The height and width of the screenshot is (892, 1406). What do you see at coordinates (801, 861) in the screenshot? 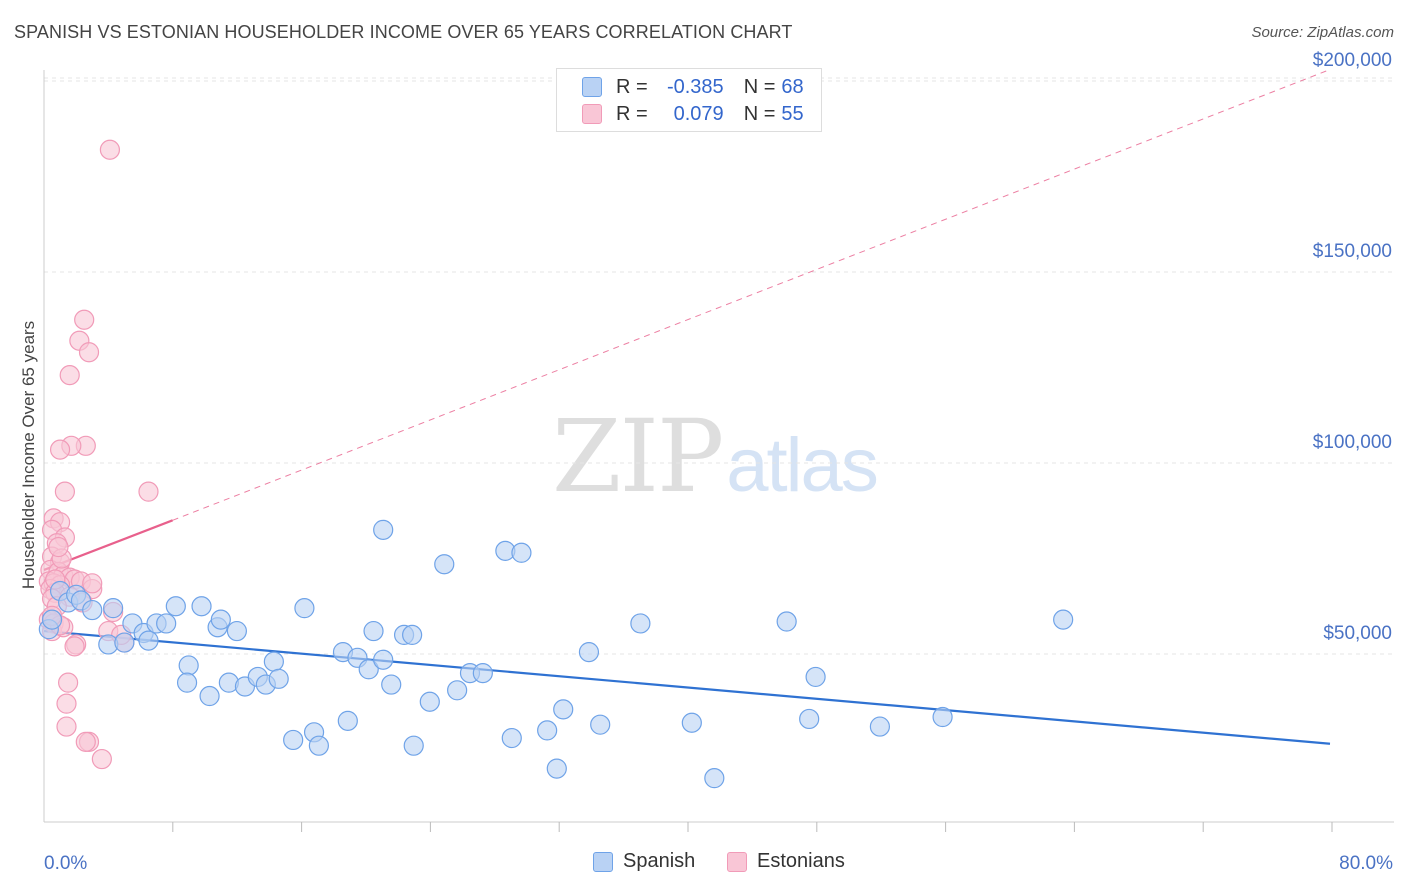
I see `legend-estonians-label: Estonians` at bounding box center [801, 861].